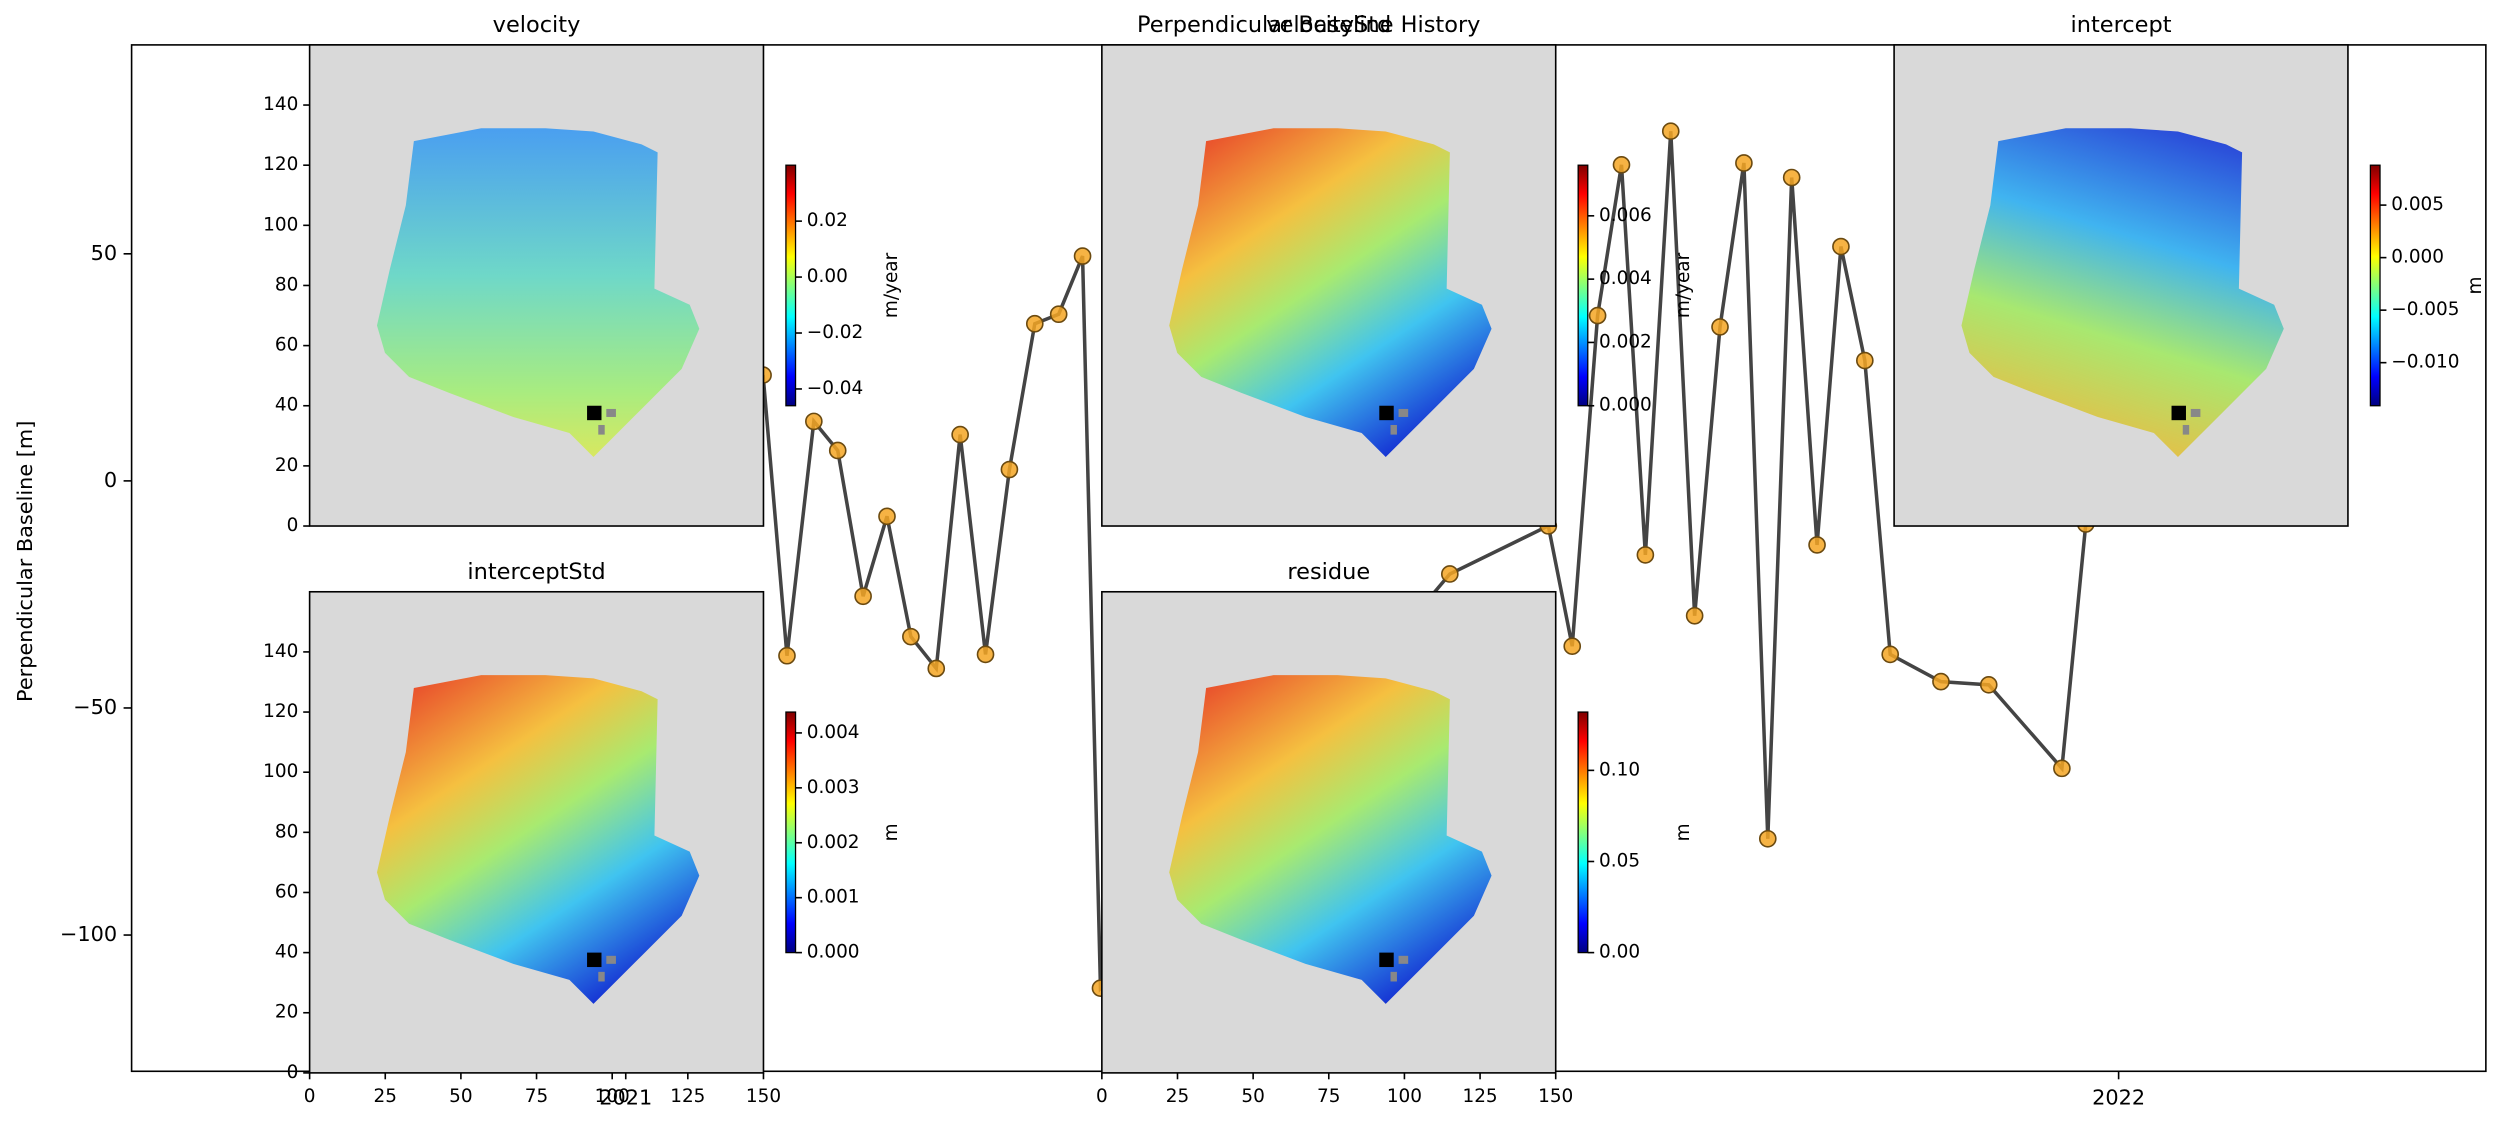 This screenshot has height=1121, width=2502. Describe the element at coordinates (537, 25) in the screenshot. I see `panel-title: velocity` at that location.